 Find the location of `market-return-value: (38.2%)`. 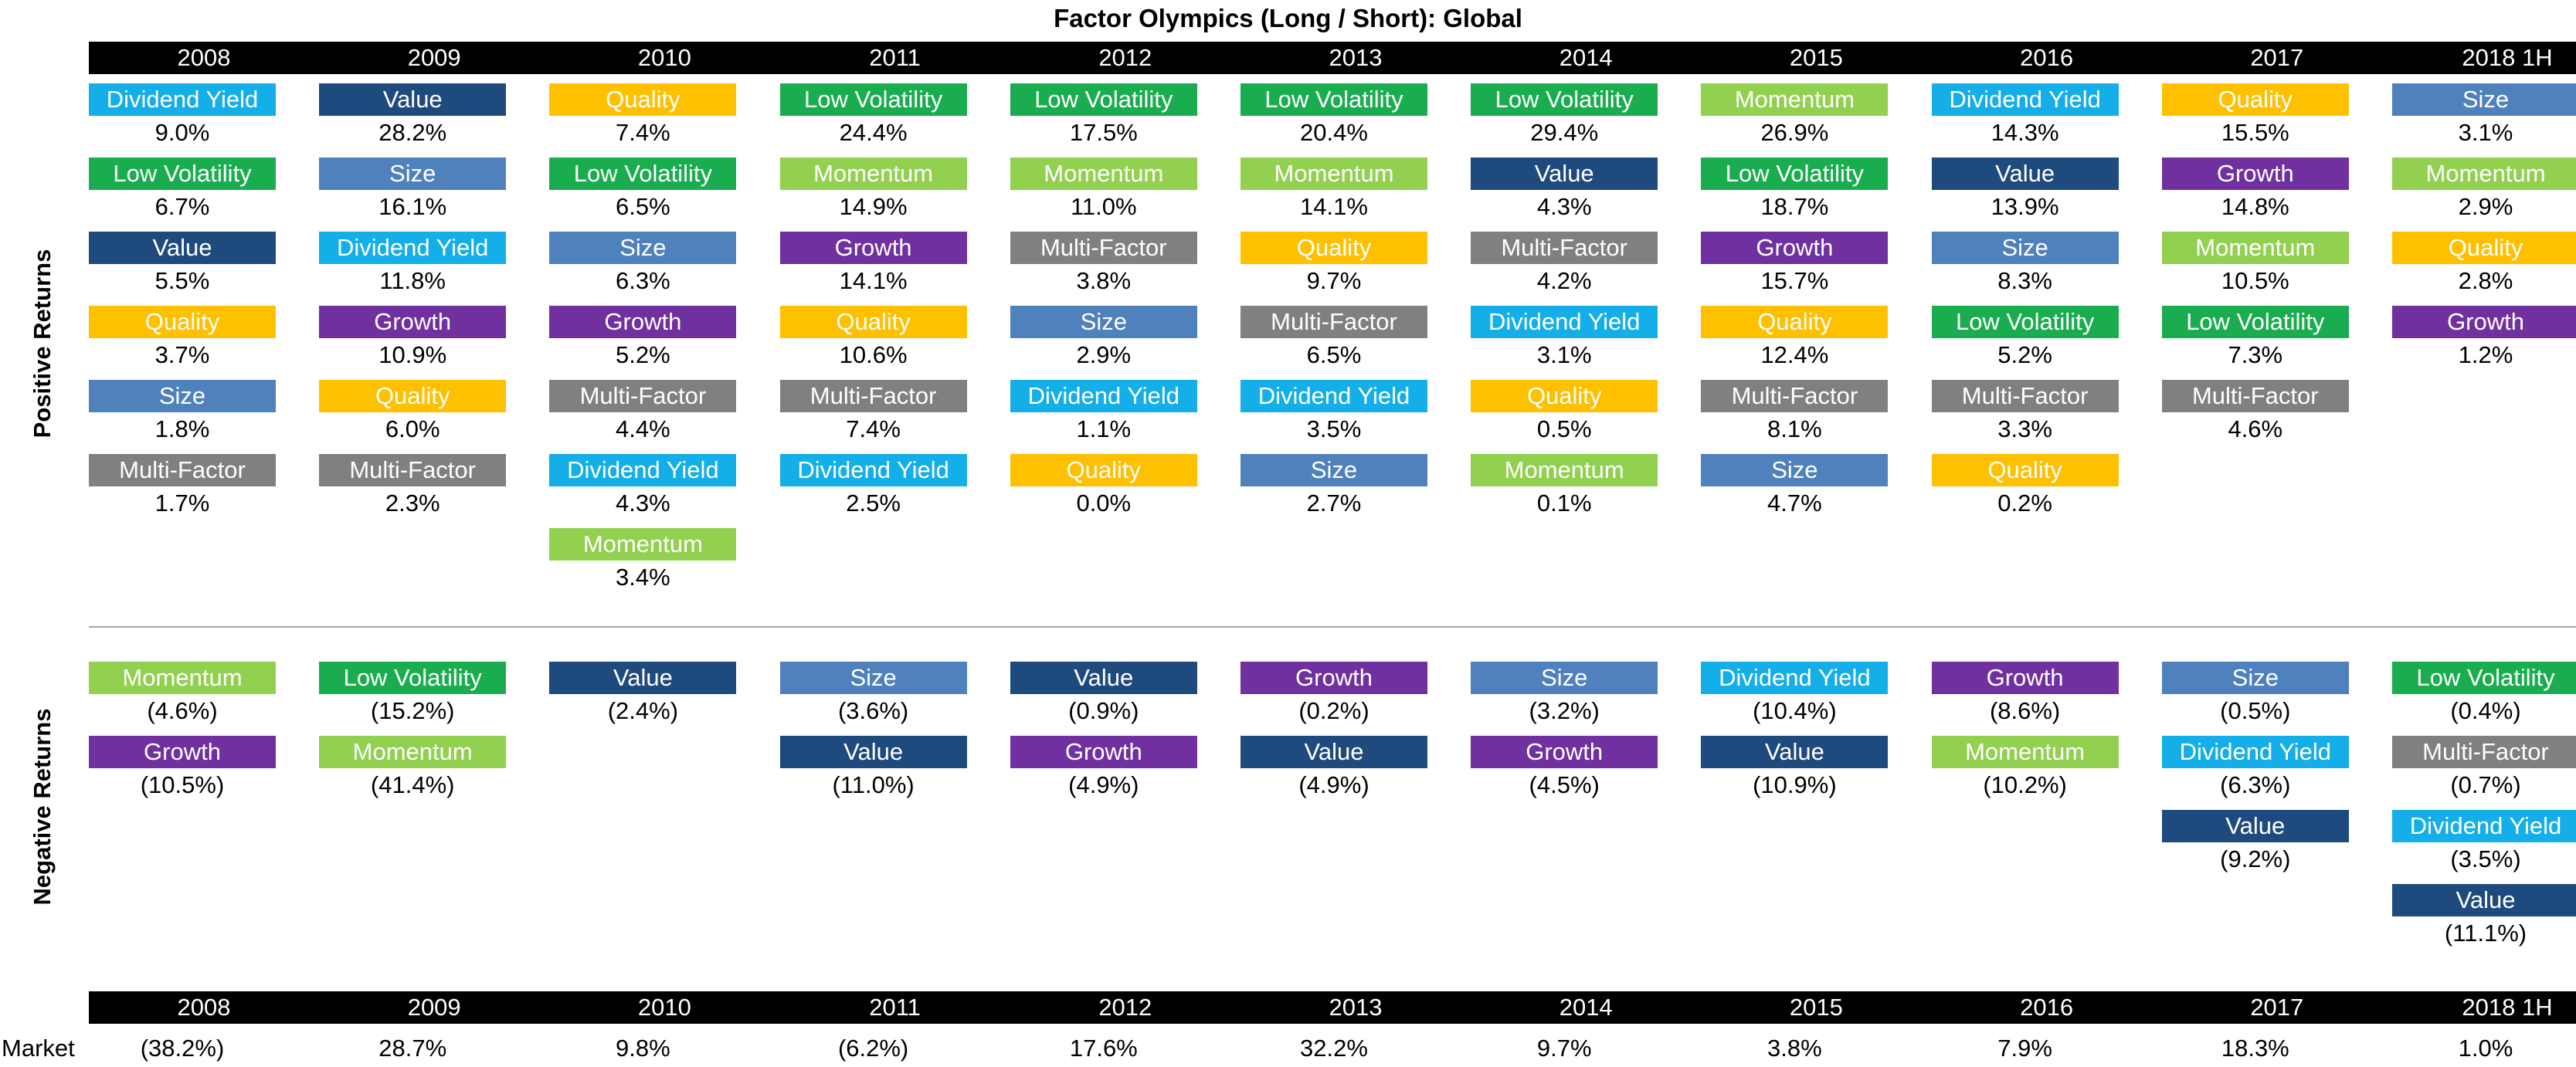

market-return-value: (38.2%) is located at coordinates (182, 1048).